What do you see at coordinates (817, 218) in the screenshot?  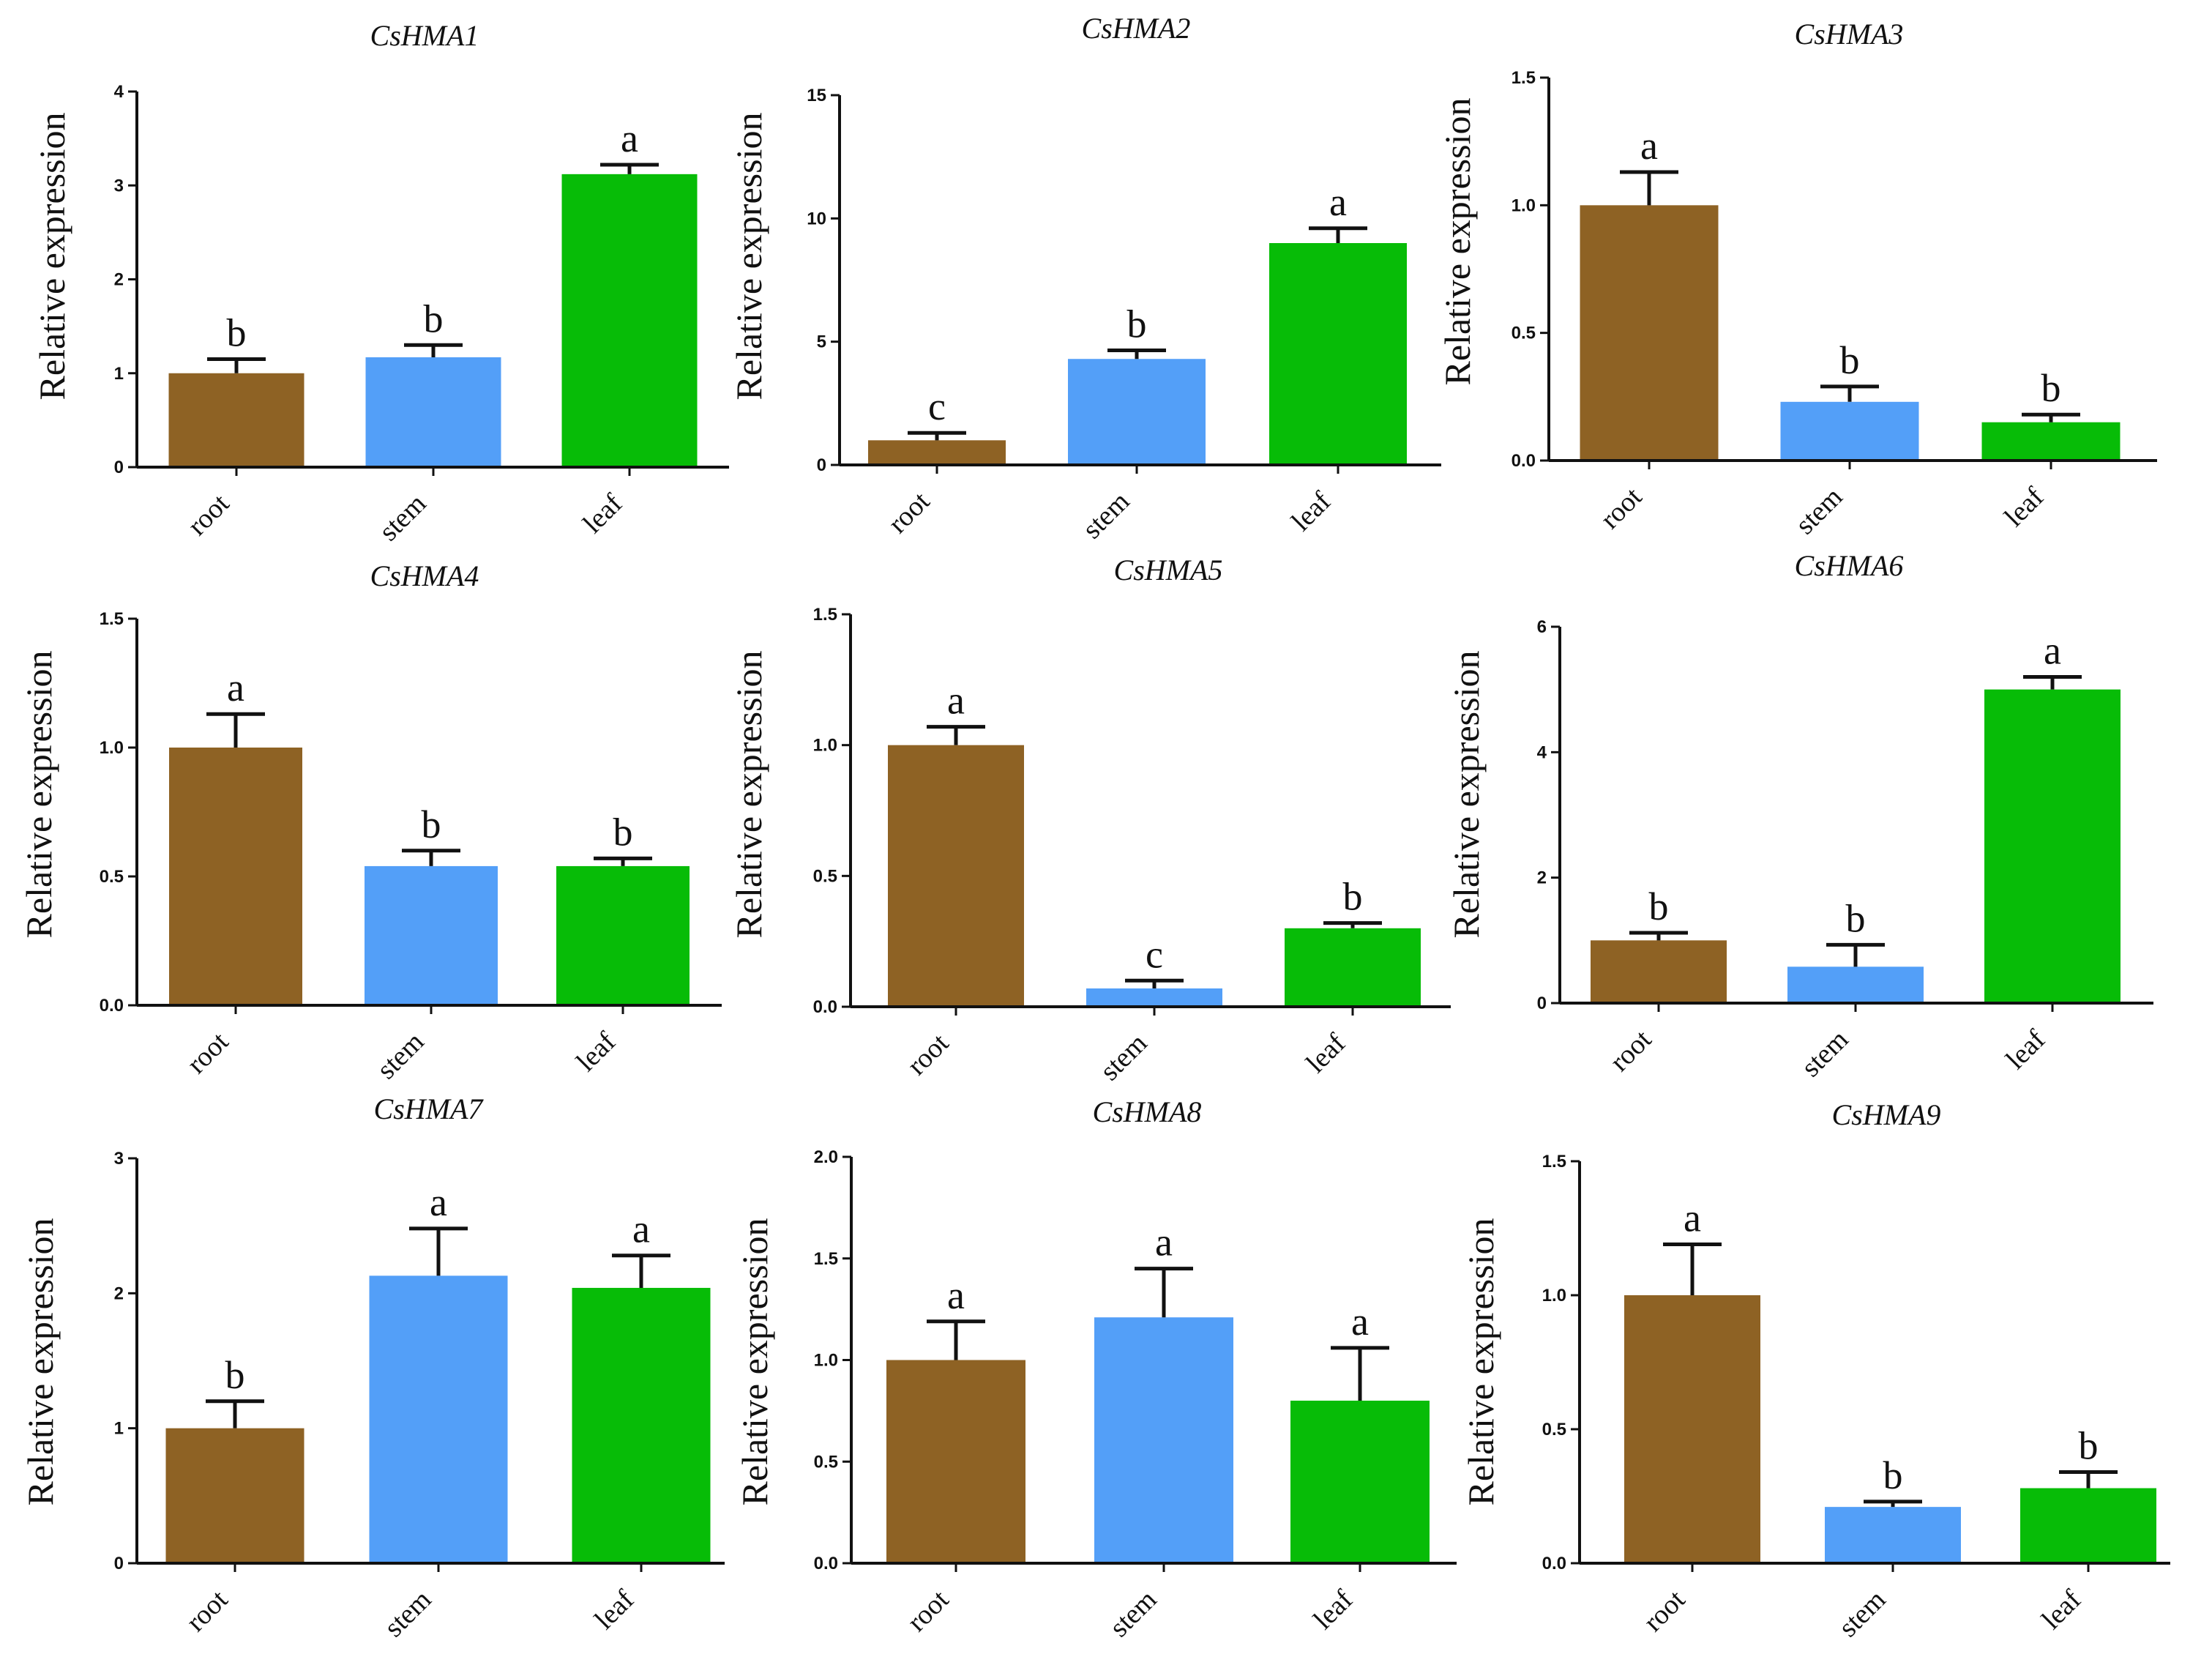 I see `y-tick-label: 10` at bounding box center [817, 218].